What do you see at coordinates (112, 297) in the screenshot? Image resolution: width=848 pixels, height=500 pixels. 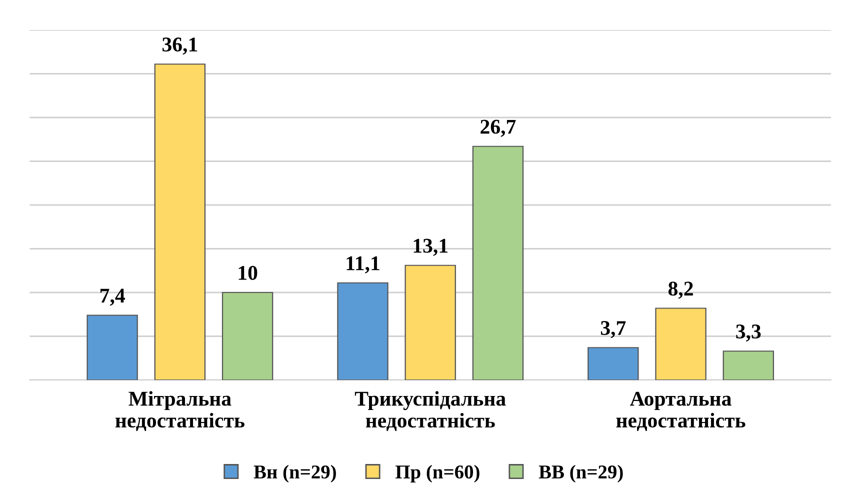 I see `data-label: 7,4` at bounding box center [112, 297].